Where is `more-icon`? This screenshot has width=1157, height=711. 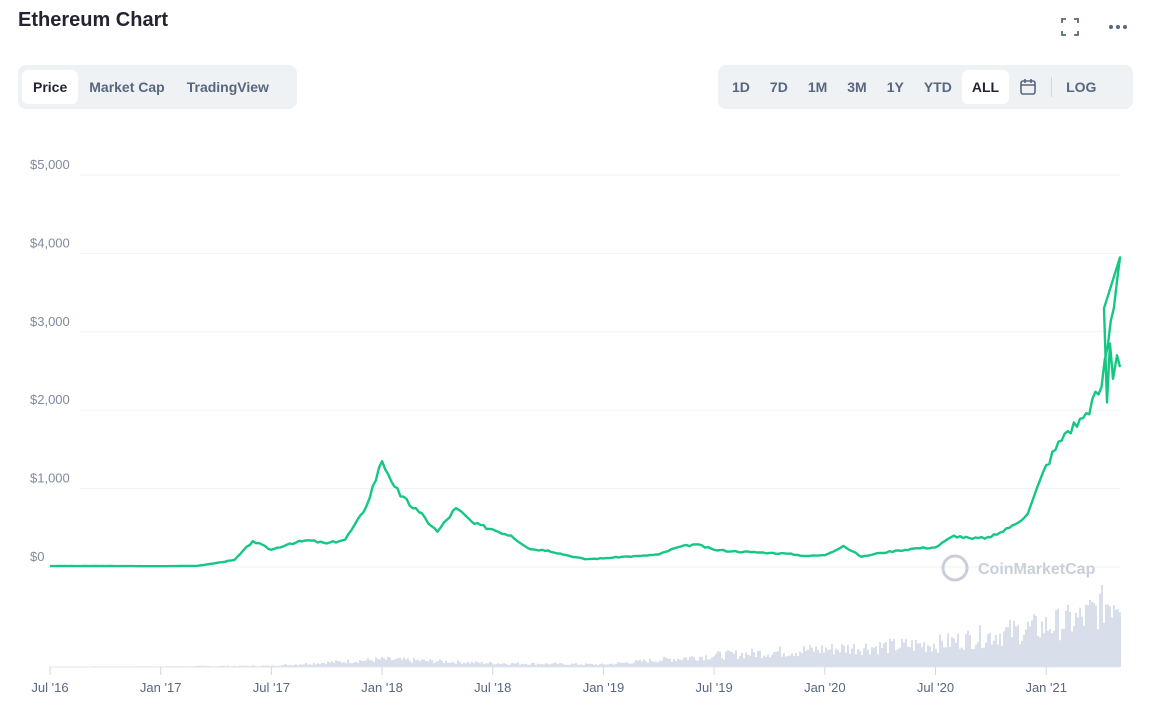 more-icon is located at coordinates (1118, 27).